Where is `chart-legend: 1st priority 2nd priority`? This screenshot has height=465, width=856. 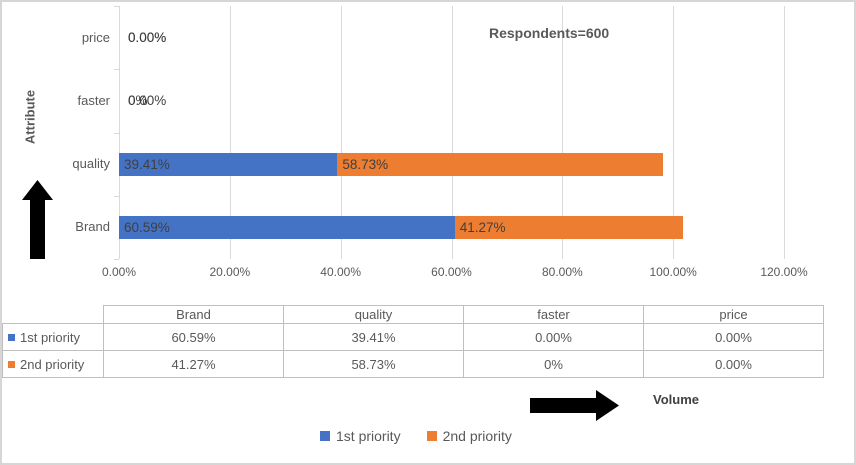
chart-legend: 1st priority 2nd priority is located at coordinates (416, 436).